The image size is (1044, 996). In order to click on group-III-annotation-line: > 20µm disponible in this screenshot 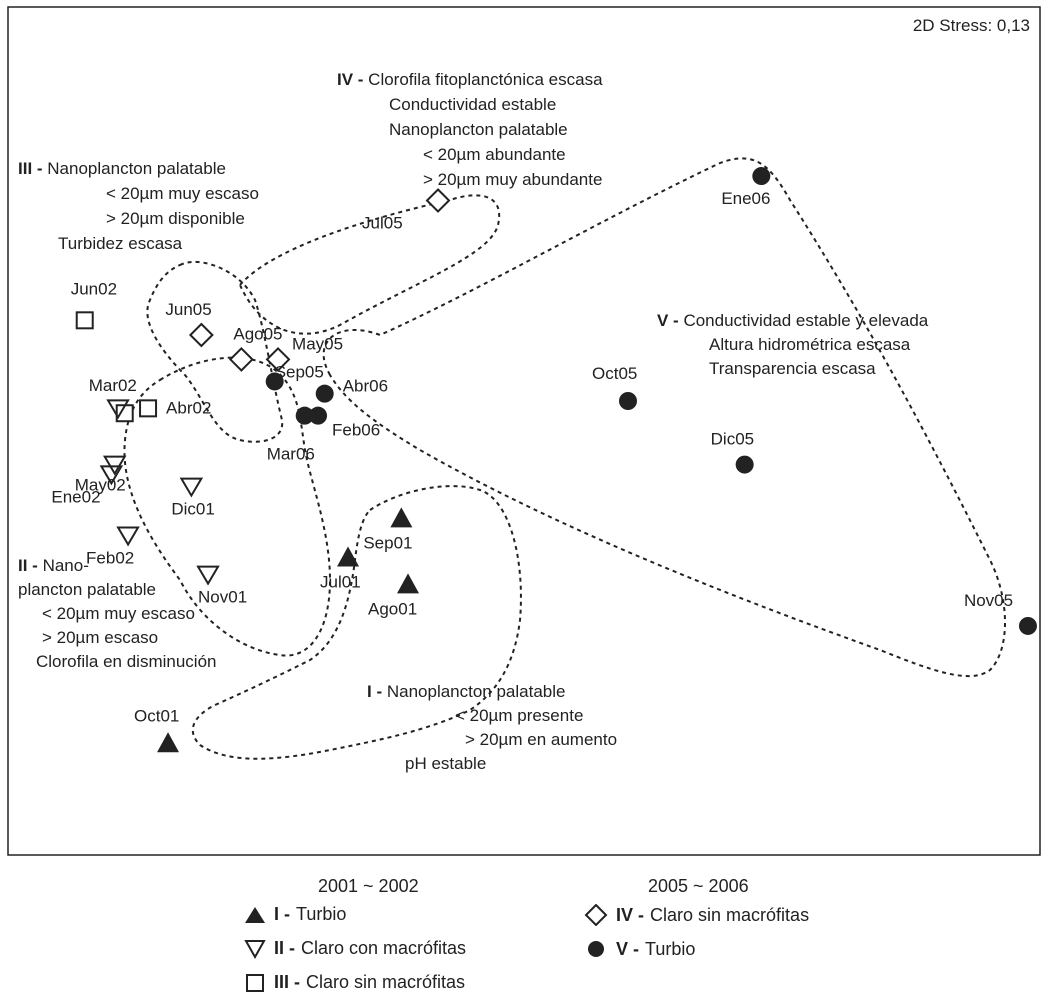, I will do `click(175, 218)`.